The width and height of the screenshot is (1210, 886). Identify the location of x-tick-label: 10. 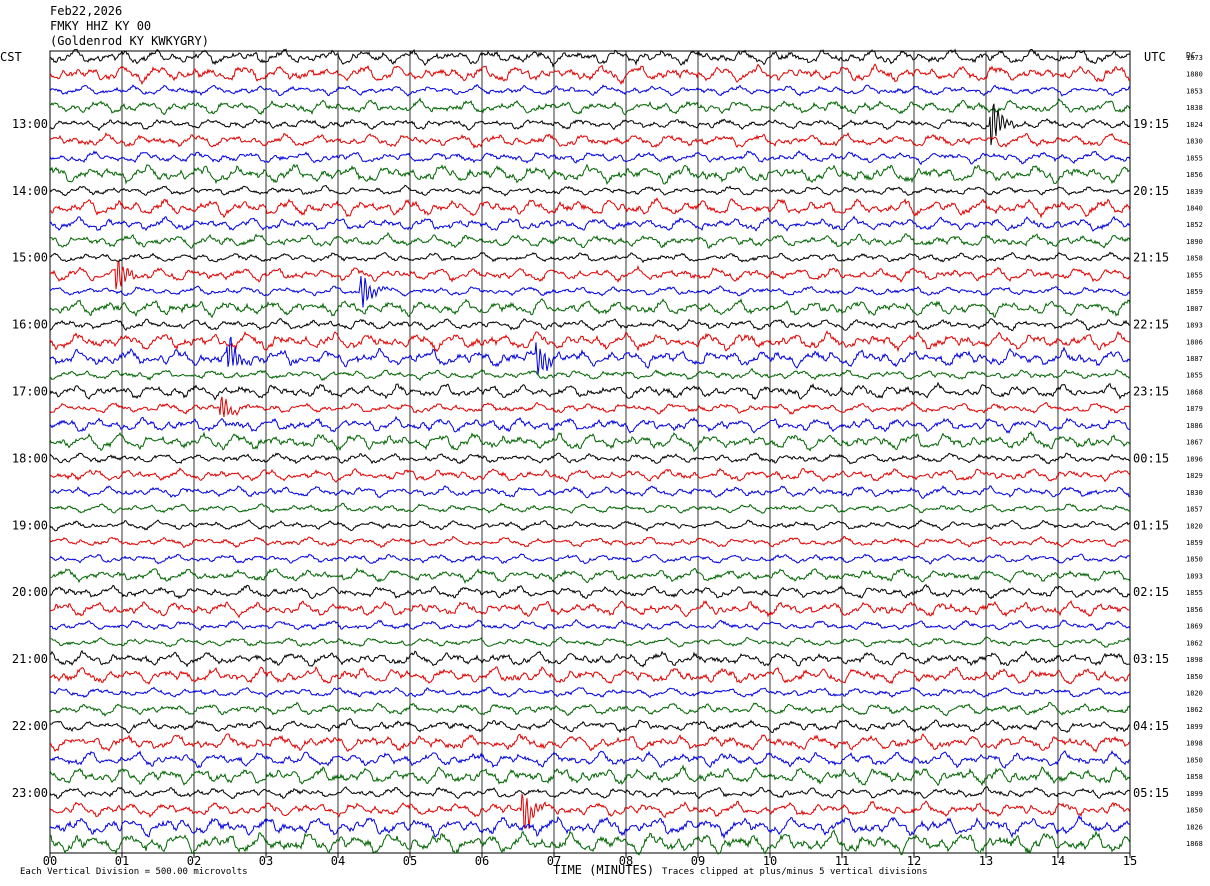
(770, 861).